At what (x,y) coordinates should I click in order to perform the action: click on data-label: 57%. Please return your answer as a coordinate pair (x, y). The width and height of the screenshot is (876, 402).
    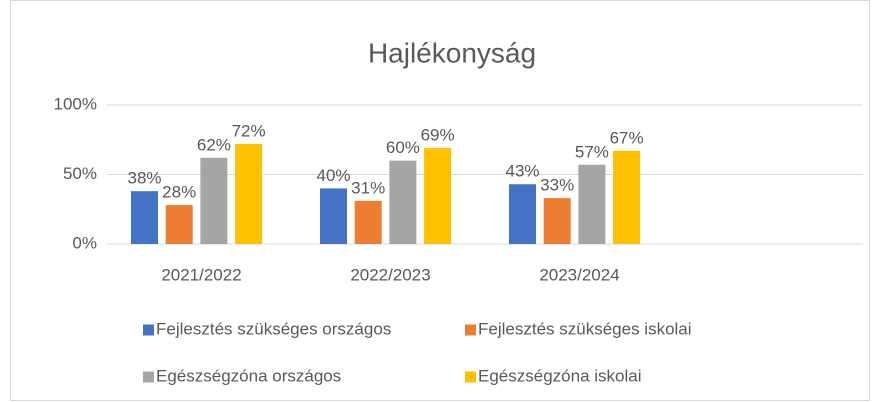
    Looking at the image, I should click on (592, 151).